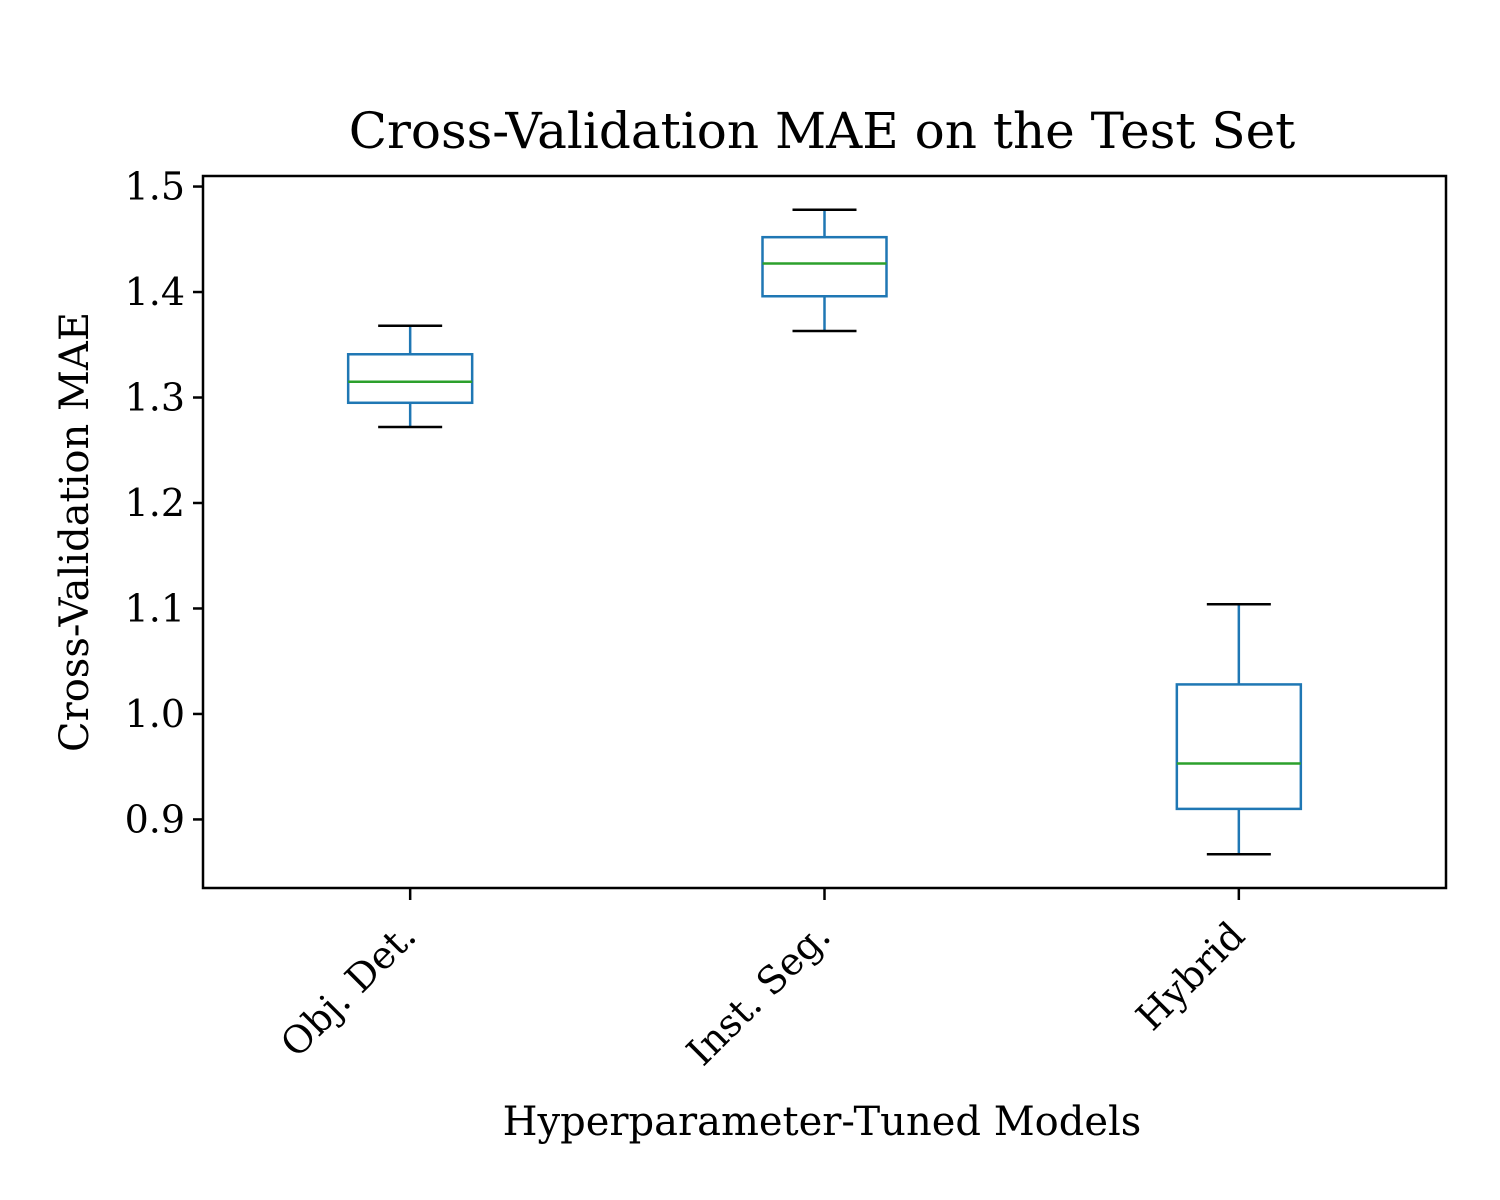 The height and width of the screenshot is (1200, 1500). Describe the element at coordinates (155, 714) in the screenshot. I see `y-tick-label: 1.0` at that location.